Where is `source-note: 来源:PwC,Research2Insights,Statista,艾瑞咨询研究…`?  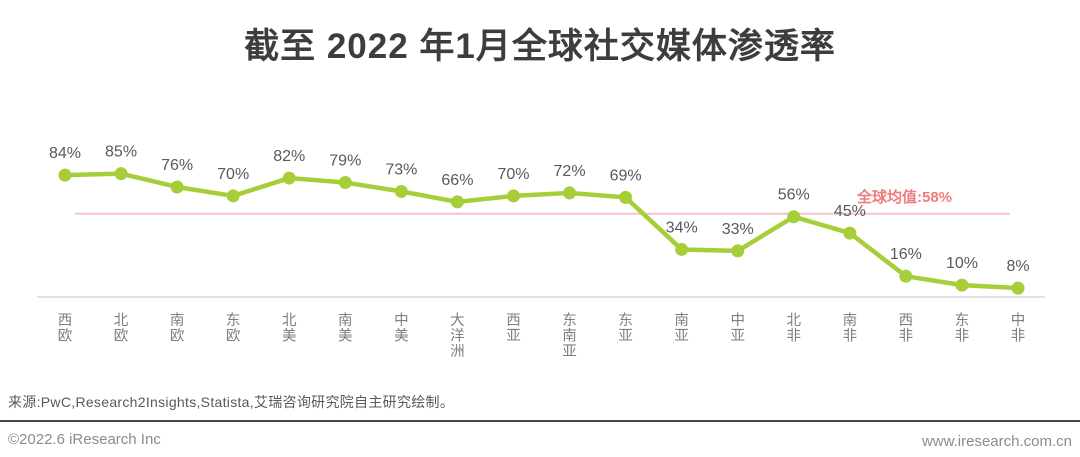 source-note: 来源:PwC,Research2Insights,Statista,艾瑞咨询研究… is located at coordinates (231, 402).